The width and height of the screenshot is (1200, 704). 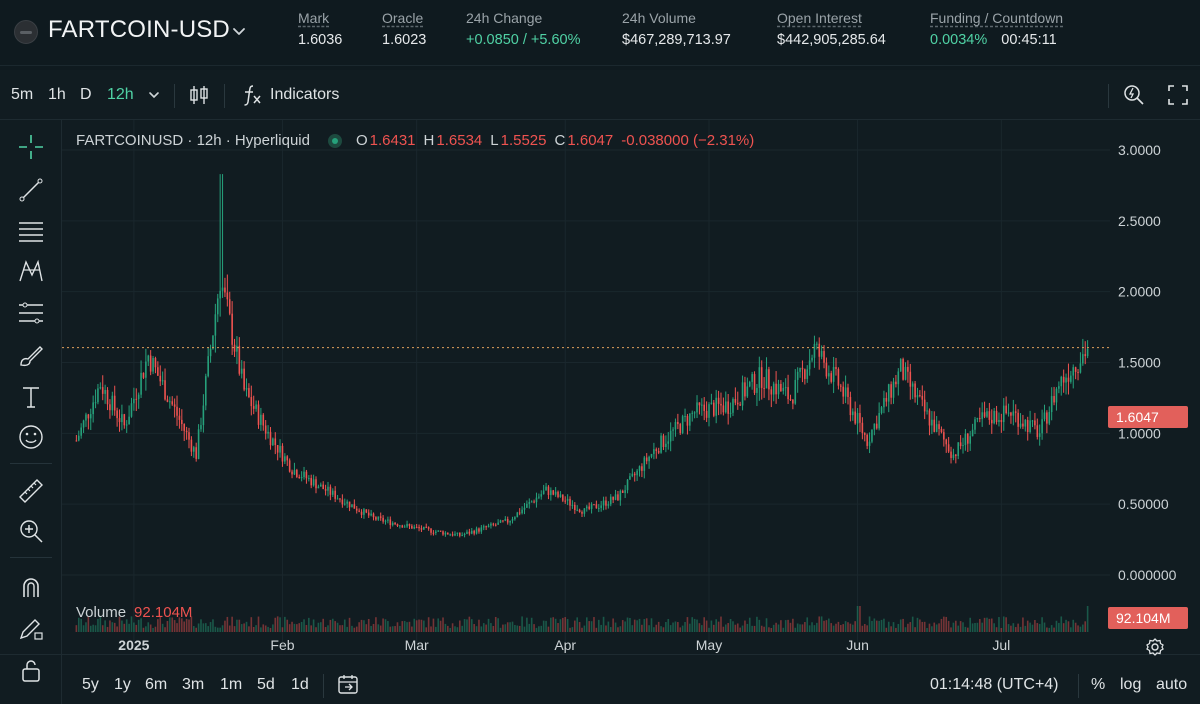 What do you see at coordinates (1098, 684) in the screenshot?
I see `percent-scale-toggle: %` at bounding box center [1098, 684].